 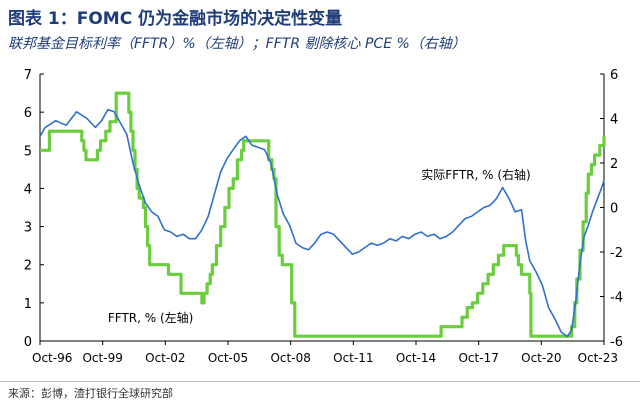 I want to click on x-tick-label: Oct-96, so click(x=52, y=358).